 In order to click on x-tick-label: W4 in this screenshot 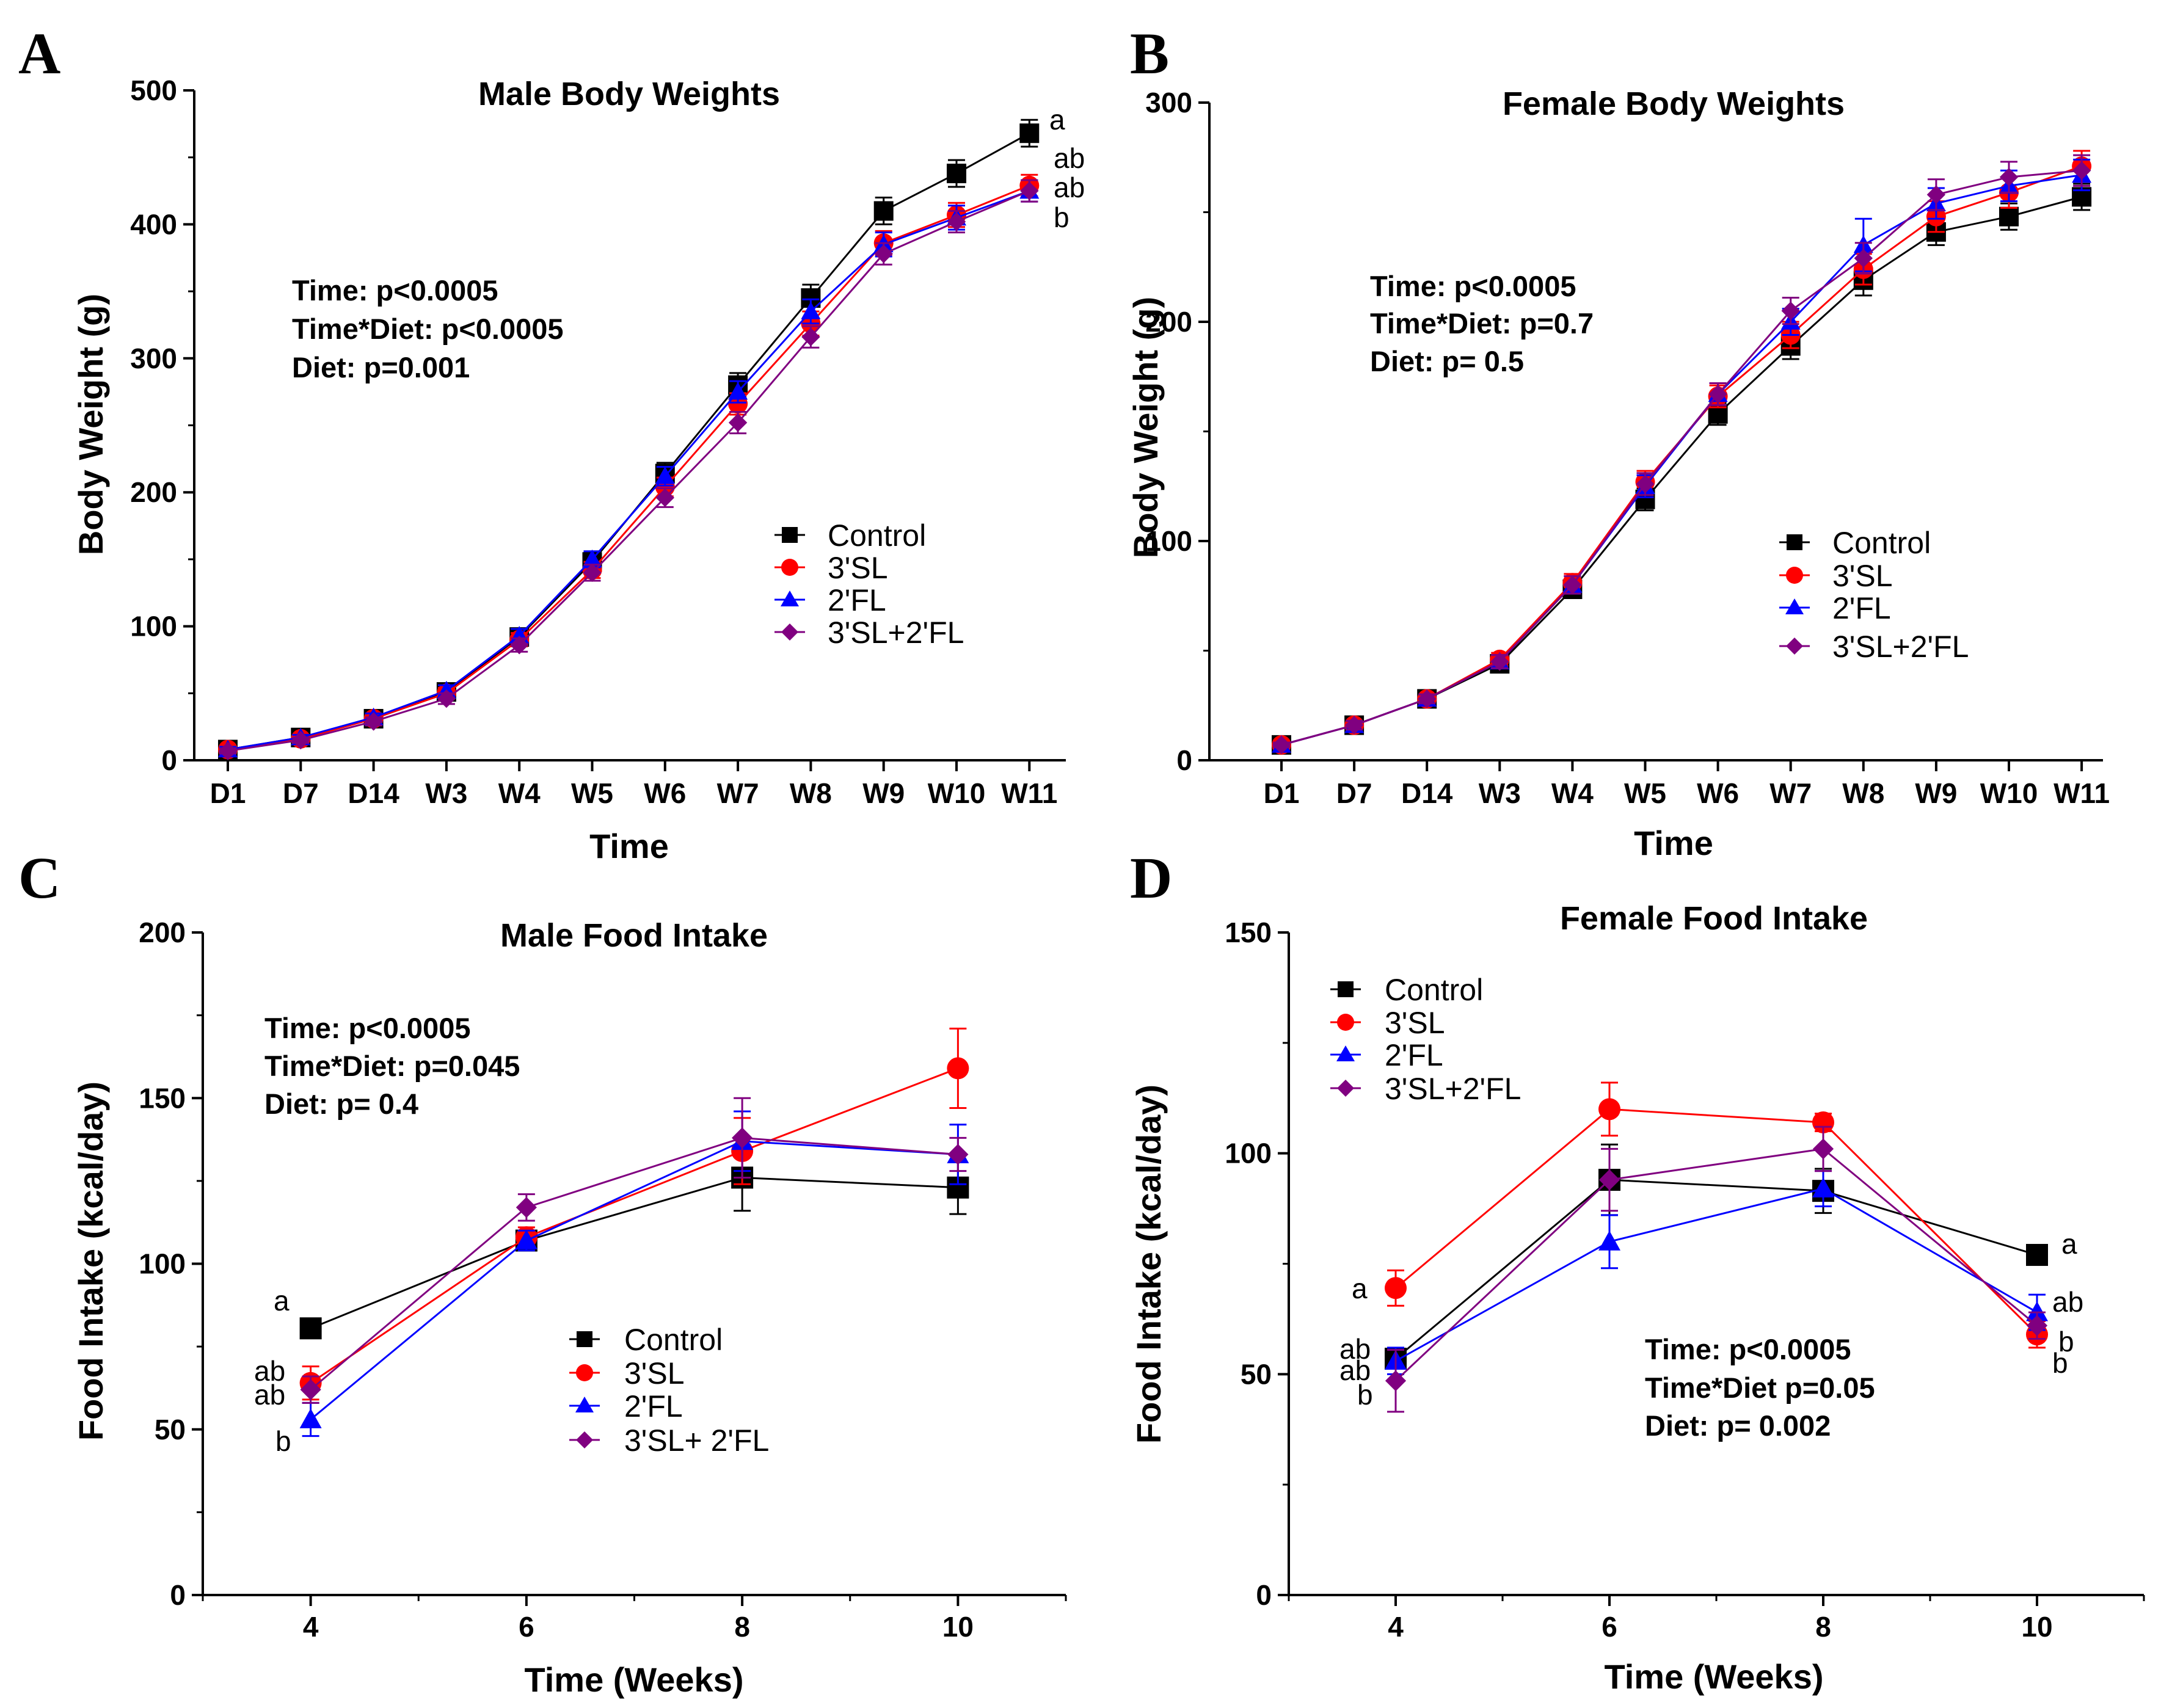, I will do `click(1572, 793)`.